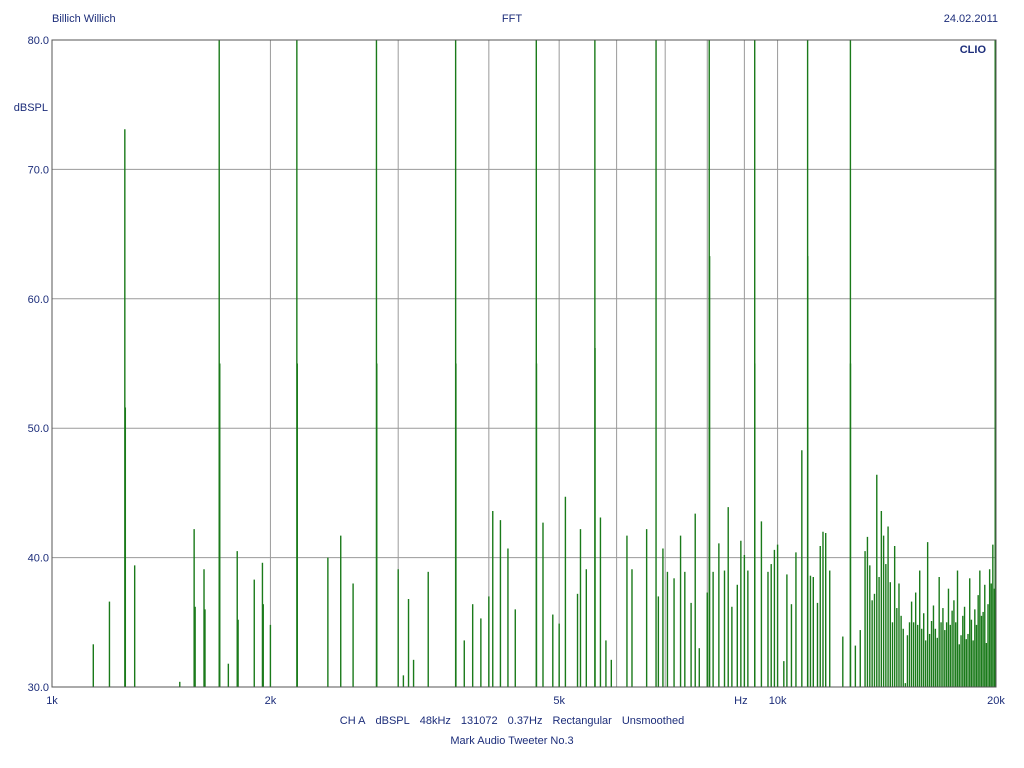 Image resolution: width=1024 pixels, height=768 pixels. Describe the element at coordinates (970, 19) in the screenshot. I see `chart-date: 24.02.2011` at that location.